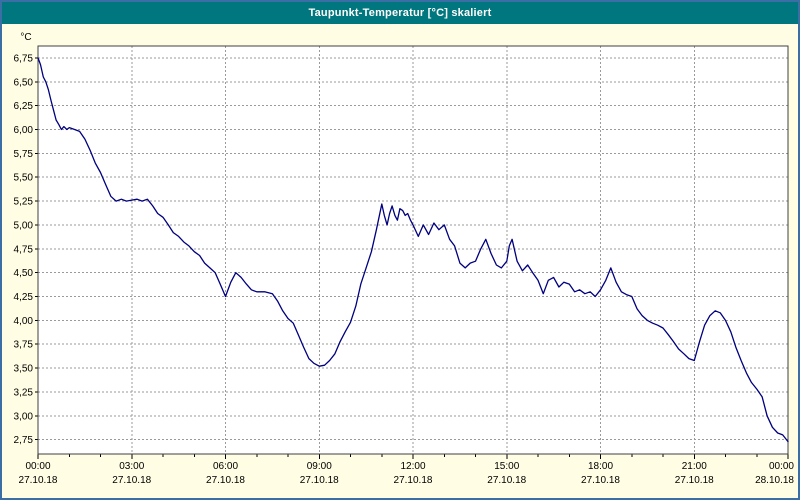 This screenshot has width=800, height=500. Describe the element at coordinates (24, 82) in the screenshot. I see `svg-text: 6,50` at that location.